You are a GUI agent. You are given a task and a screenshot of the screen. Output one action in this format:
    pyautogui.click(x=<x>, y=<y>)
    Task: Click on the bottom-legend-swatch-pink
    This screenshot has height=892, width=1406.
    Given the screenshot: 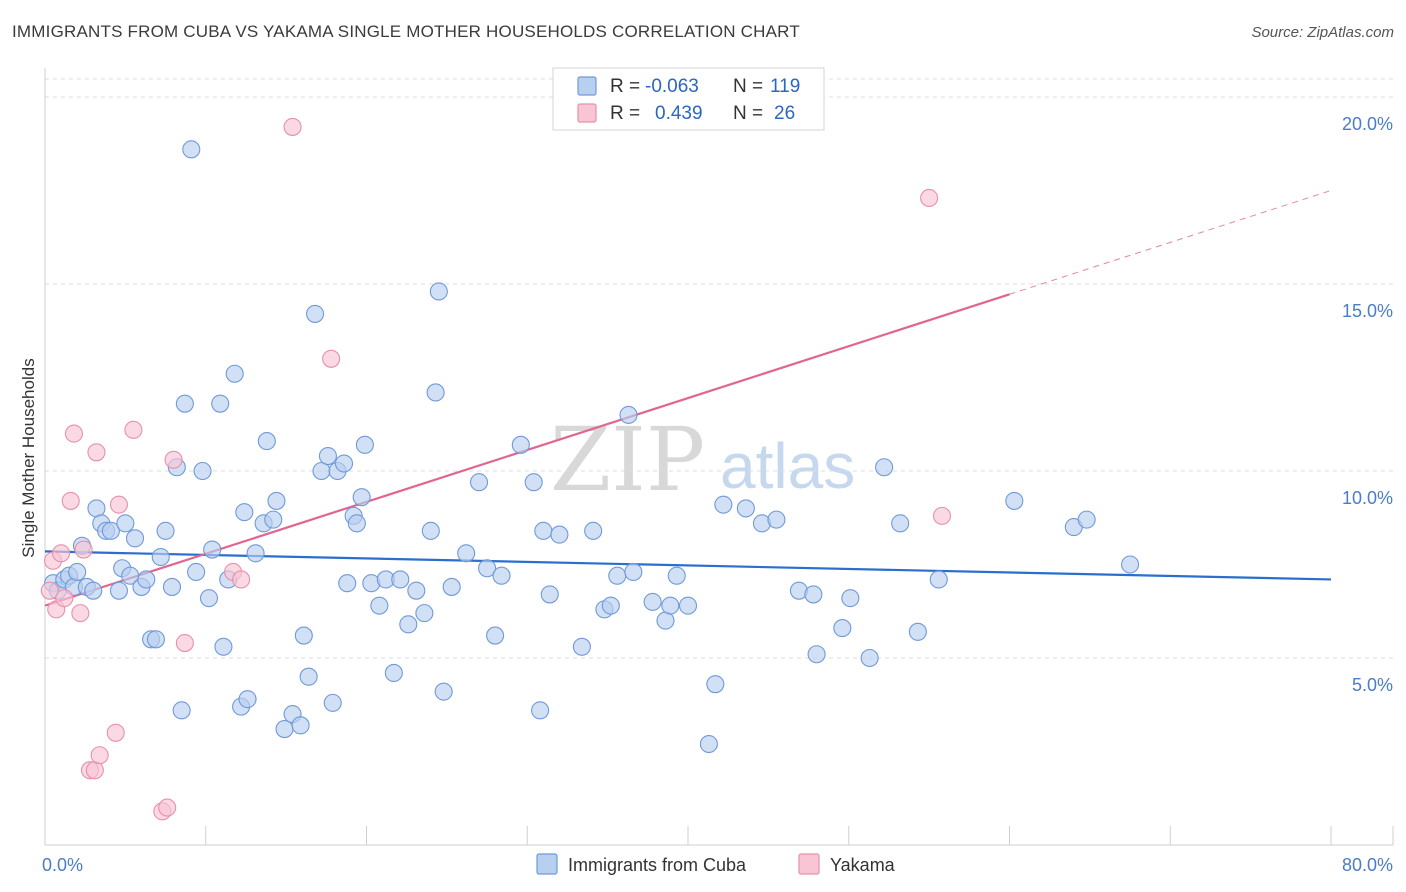 What is the action you would take?
    pyautogui.click(x=809, y=864)
    